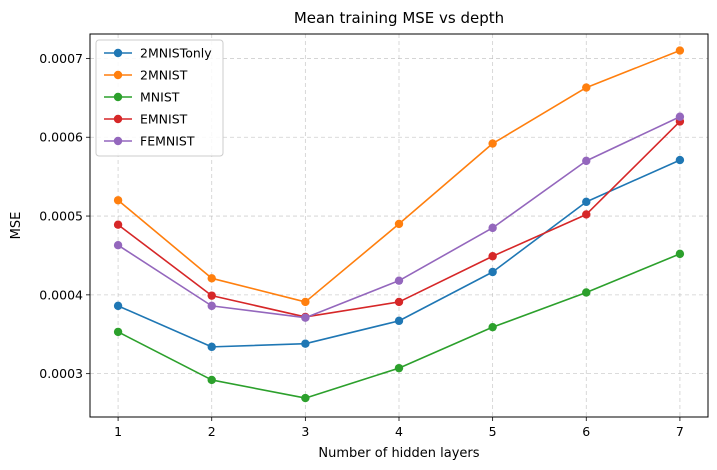 The width and height of the screenshot is (717, 470). Describe the element at coordinates (164, 119) in the screenshot. I see `legend-label: EMNIST` at that location.